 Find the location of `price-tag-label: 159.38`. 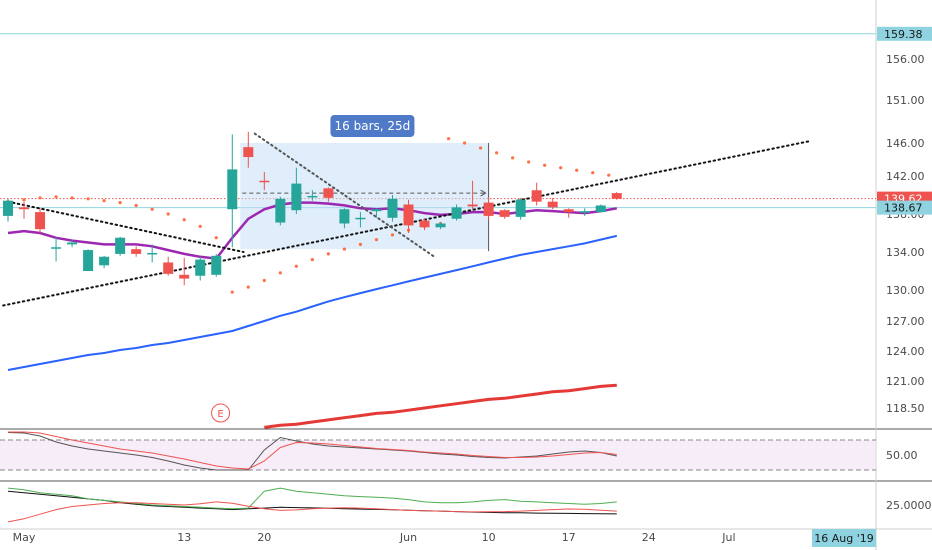

price-tag-label: 159.38 is located at coordinates (903, 34).